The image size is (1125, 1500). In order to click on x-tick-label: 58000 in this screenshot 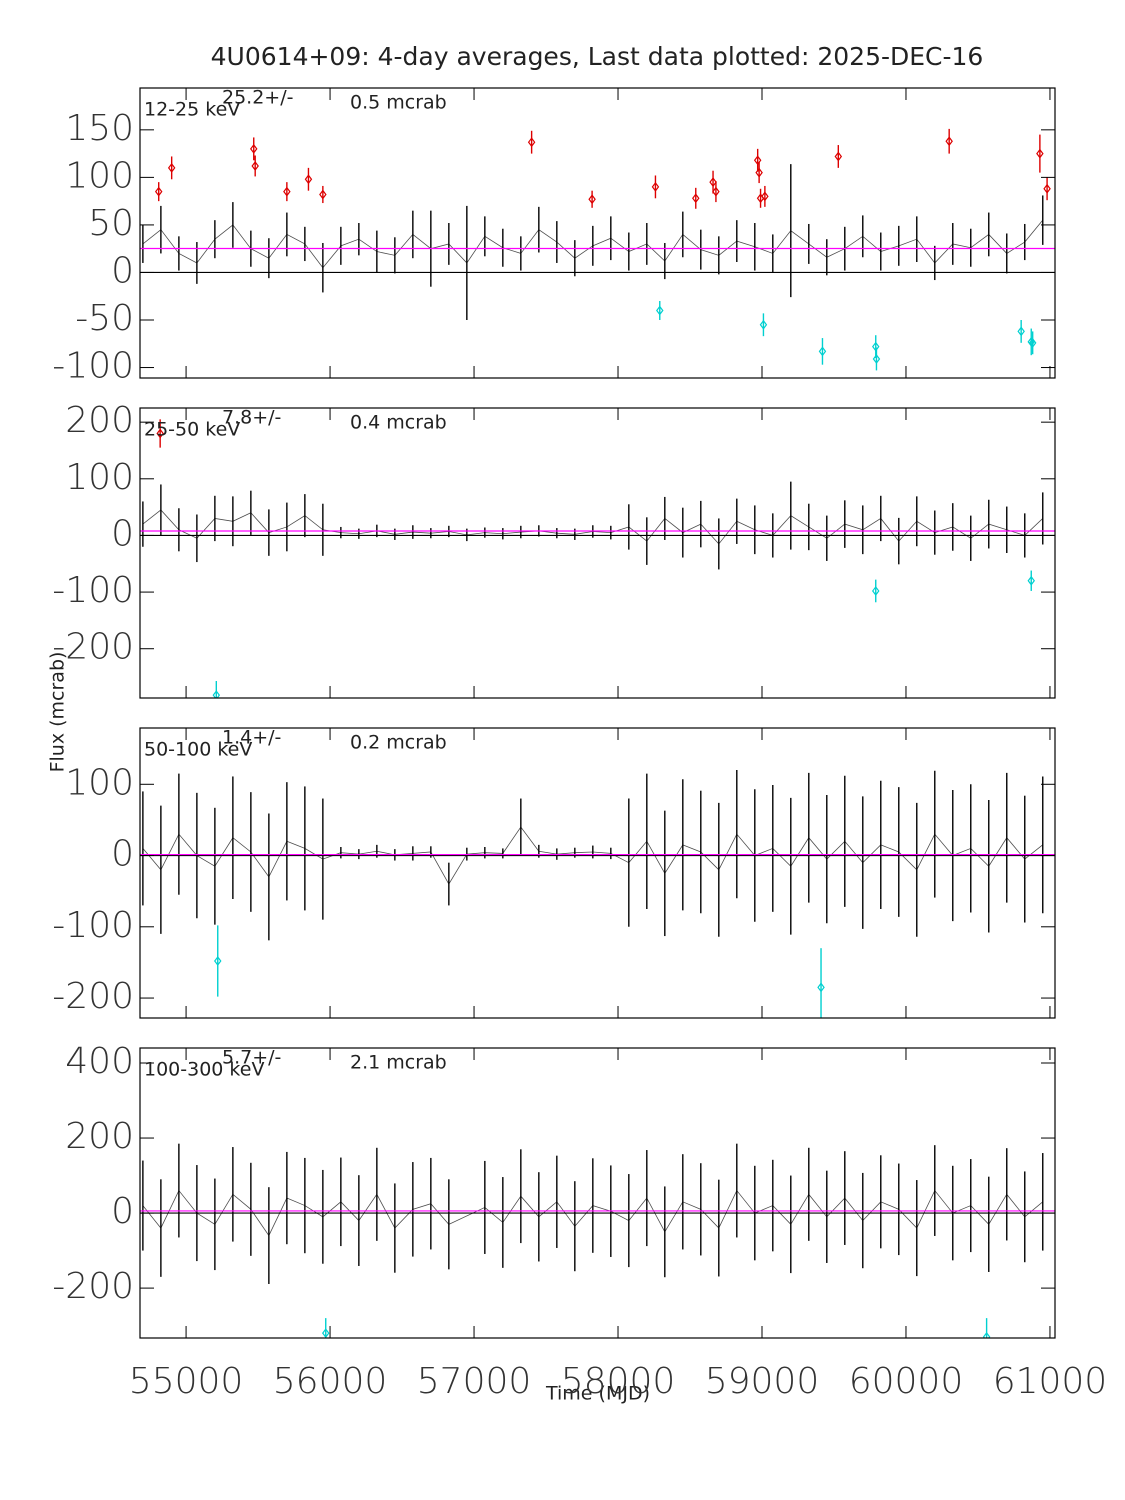, I will do `click(618, 1381)`.